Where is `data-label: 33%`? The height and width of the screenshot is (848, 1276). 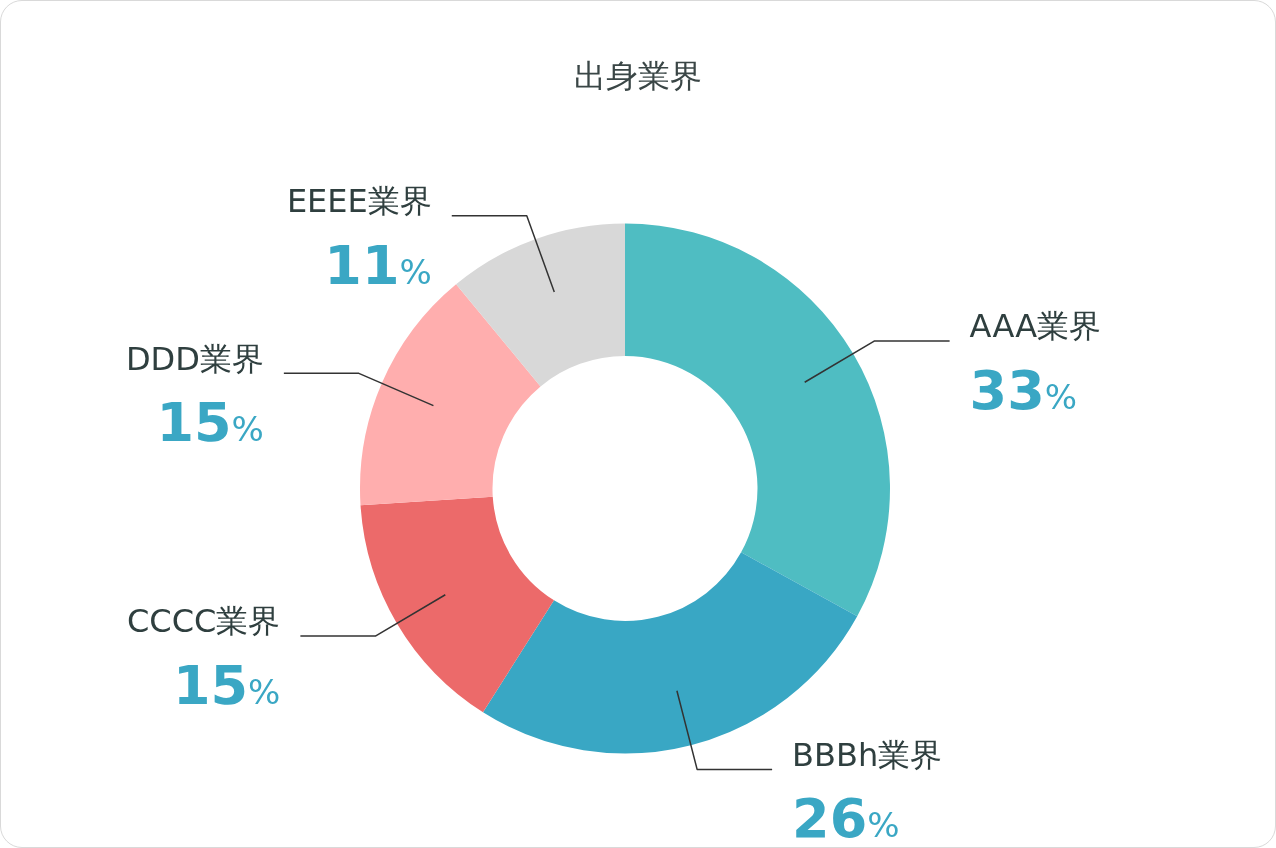
data-label: 33% is located at coordinates (1023, 390).